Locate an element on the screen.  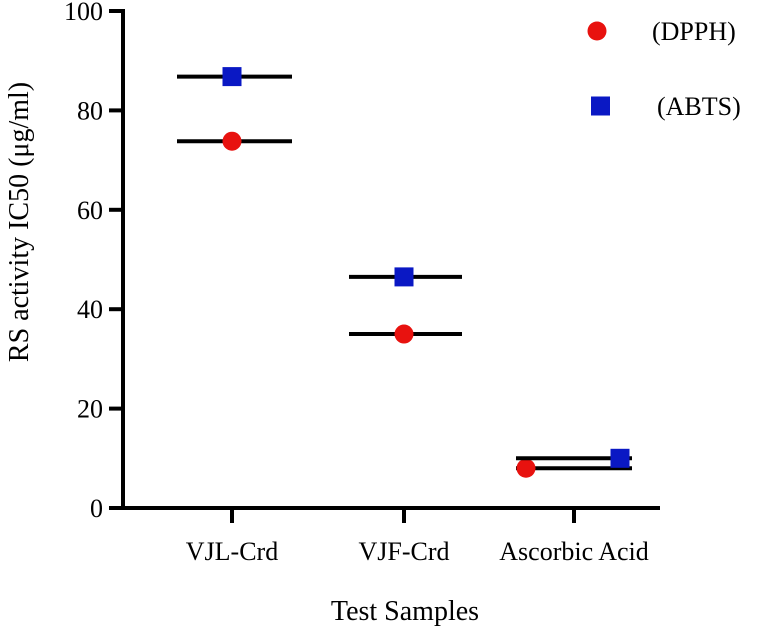
legend-dpph-marker is located at coordinates (597, 31).